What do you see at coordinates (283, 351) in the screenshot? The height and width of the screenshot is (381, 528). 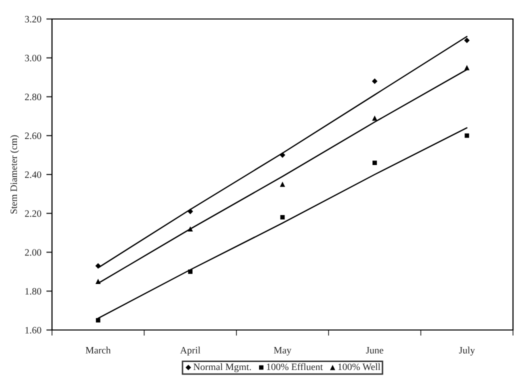 I see `x-tick-label: May` at bounding box center [283, 351].